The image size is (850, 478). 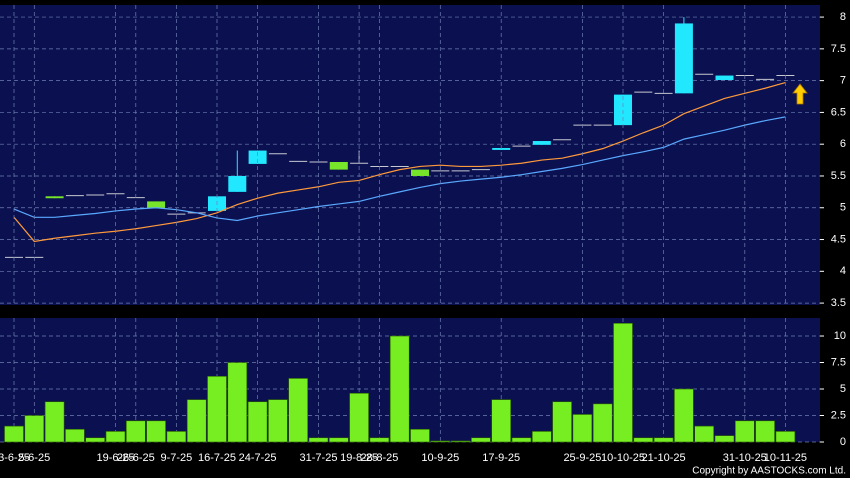 What do you see at coordinates (843, 271) in the screenshot?
I see `y-tick-label: 4` at bounding box center [843, 271].